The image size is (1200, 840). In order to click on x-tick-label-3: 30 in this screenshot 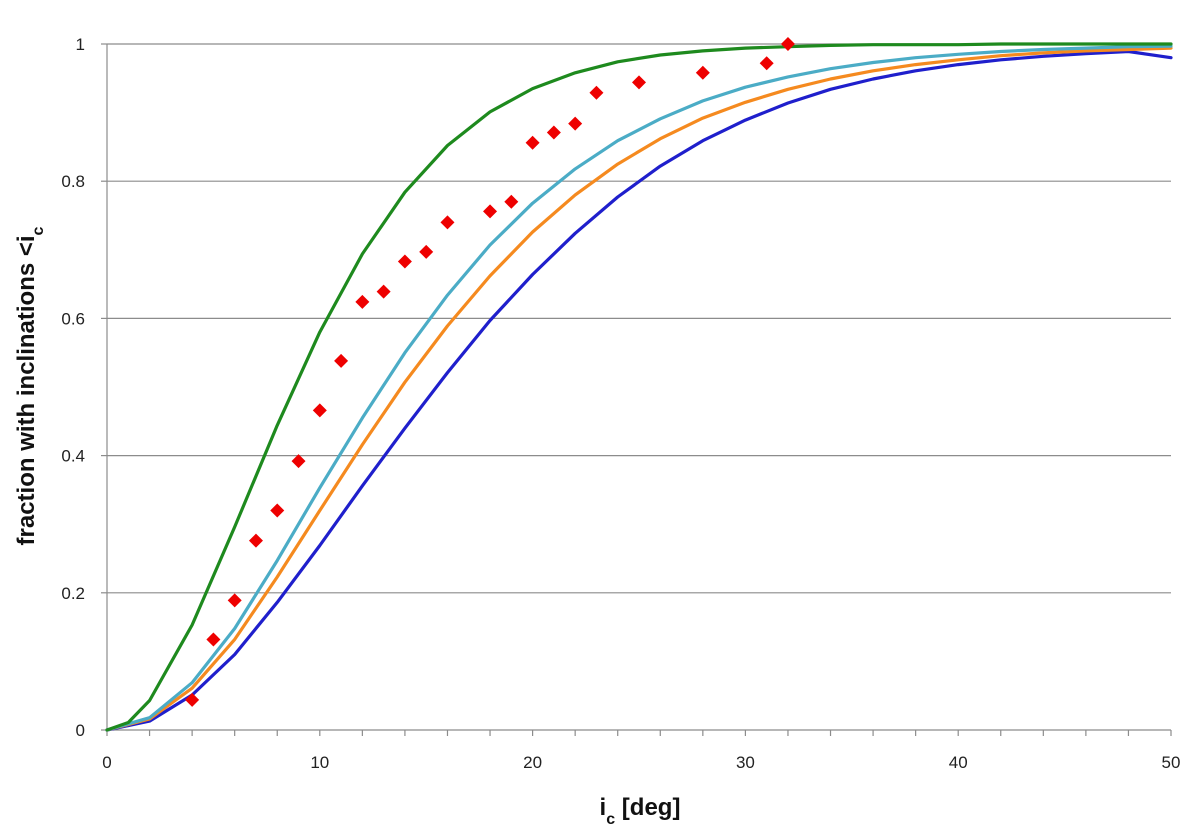, I will do `click(745, 762)`.